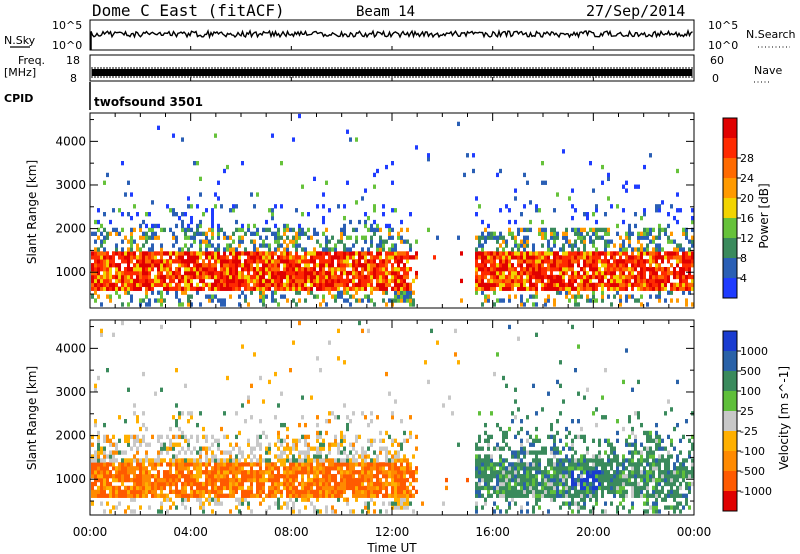 This screenshot has width=800, height=554. Describe the element at coordinates (635, 11) in the screenshot. I see `date-title: 27/Sep/2014` at that location.